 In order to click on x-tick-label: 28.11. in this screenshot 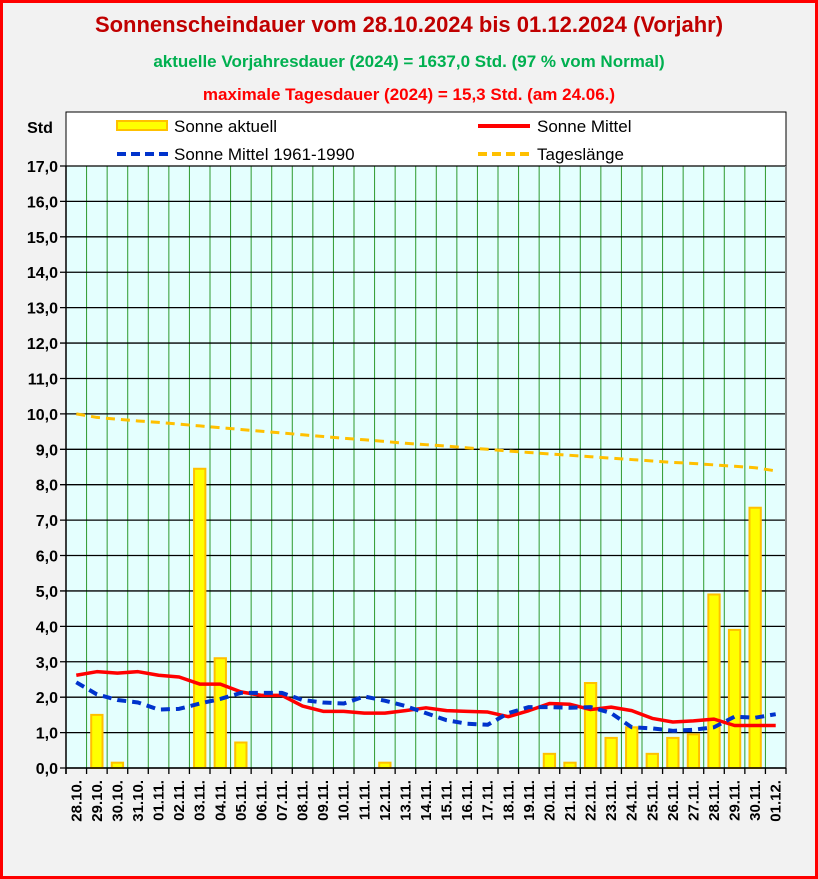, I will do `click(714, 800)`.